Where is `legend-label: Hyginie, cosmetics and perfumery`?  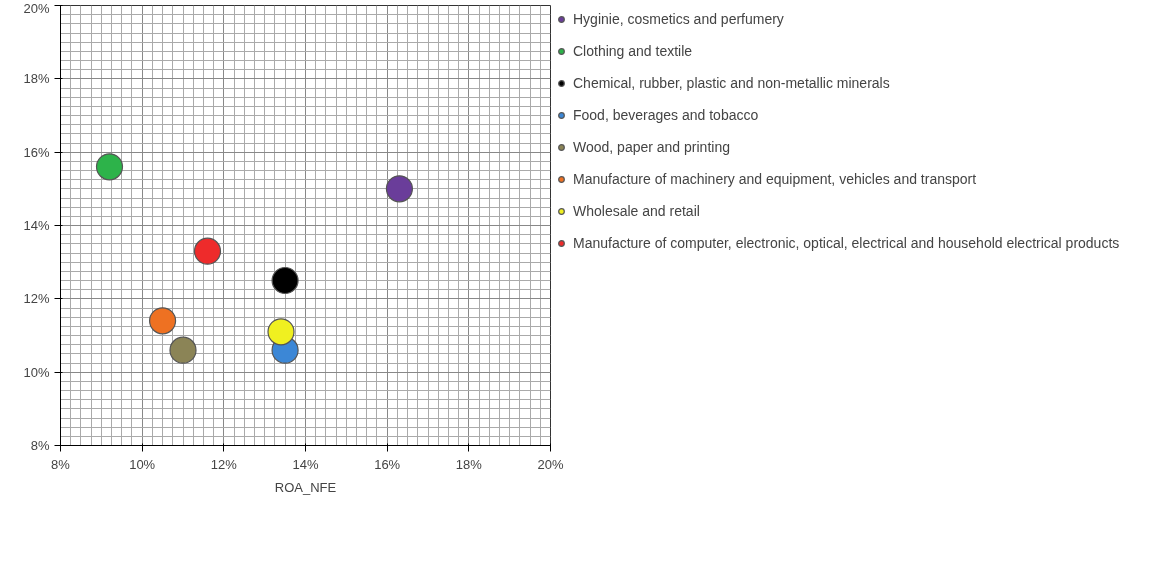 legend-label: Hyginie, cosmetics and perfumery is located at coordinates (678, 19).